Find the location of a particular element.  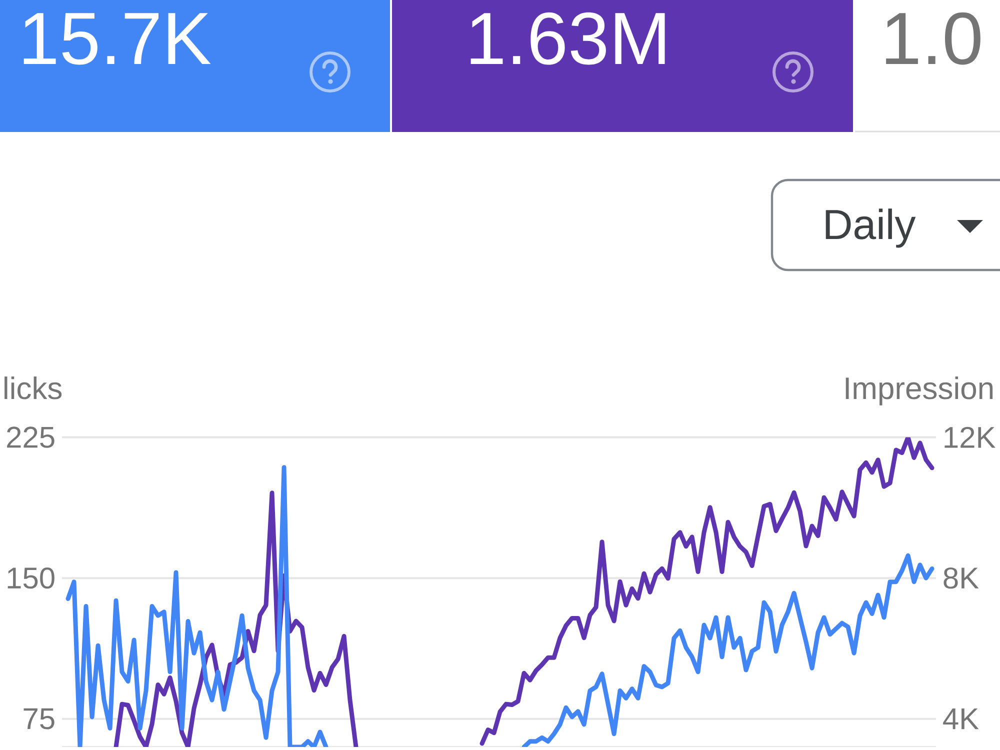

y-axis-title: licks is located at coordinates (33, 388).